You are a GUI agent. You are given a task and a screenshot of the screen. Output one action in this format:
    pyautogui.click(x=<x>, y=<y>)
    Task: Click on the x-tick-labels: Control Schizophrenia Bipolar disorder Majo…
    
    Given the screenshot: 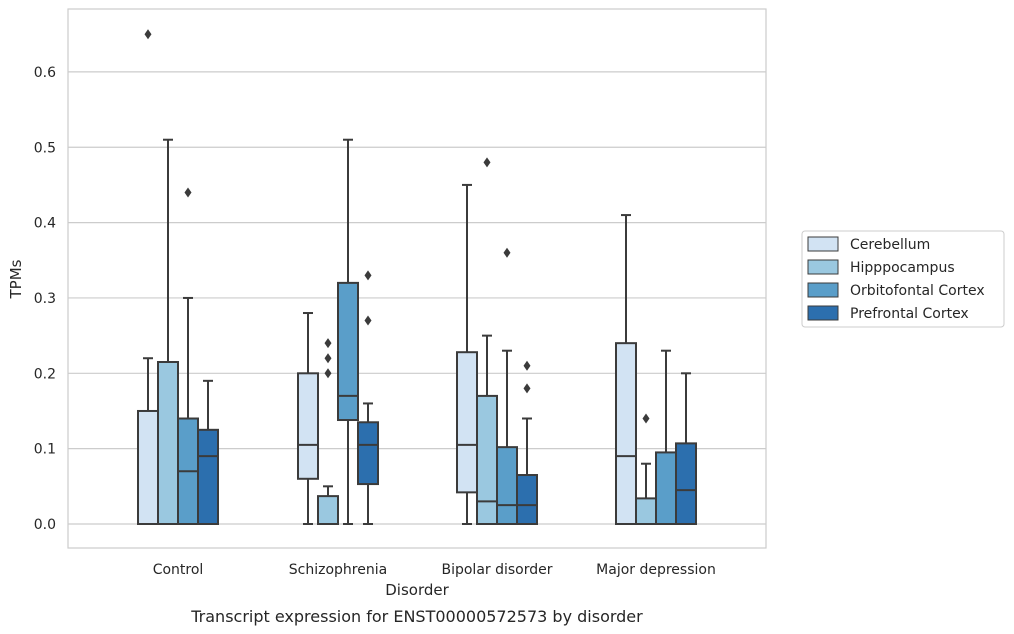 What is the action you would take?
    pyautogui.click(x=434, y=570)
    